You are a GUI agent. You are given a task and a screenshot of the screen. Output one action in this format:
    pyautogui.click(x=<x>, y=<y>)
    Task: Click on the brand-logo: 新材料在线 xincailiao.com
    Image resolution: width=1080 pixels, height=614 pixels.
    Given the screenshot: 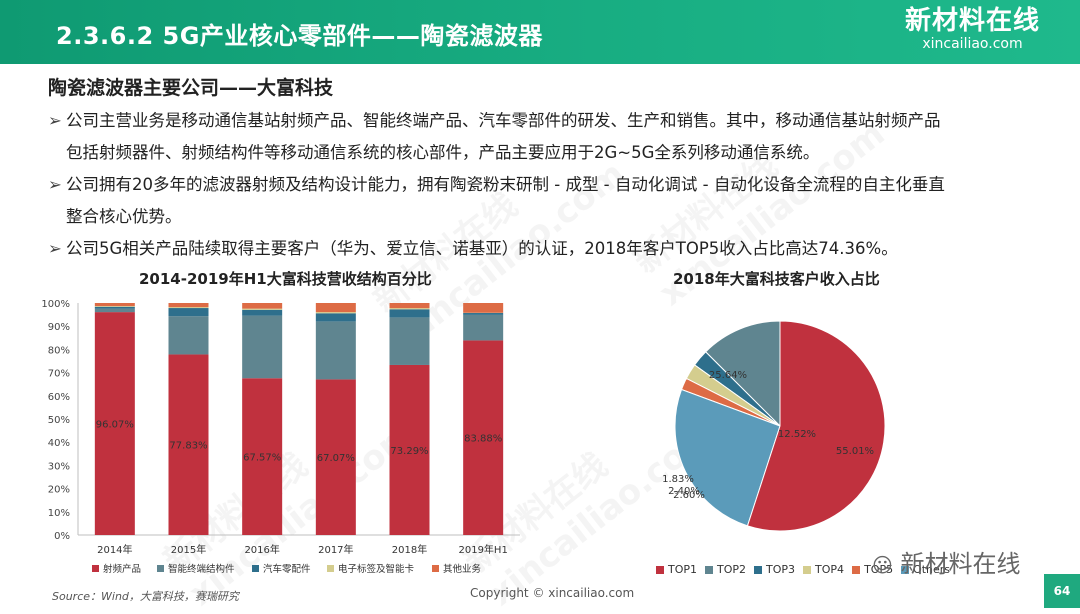 What is the action you would take?
    pyautogui.click(x=972, y=29)
    